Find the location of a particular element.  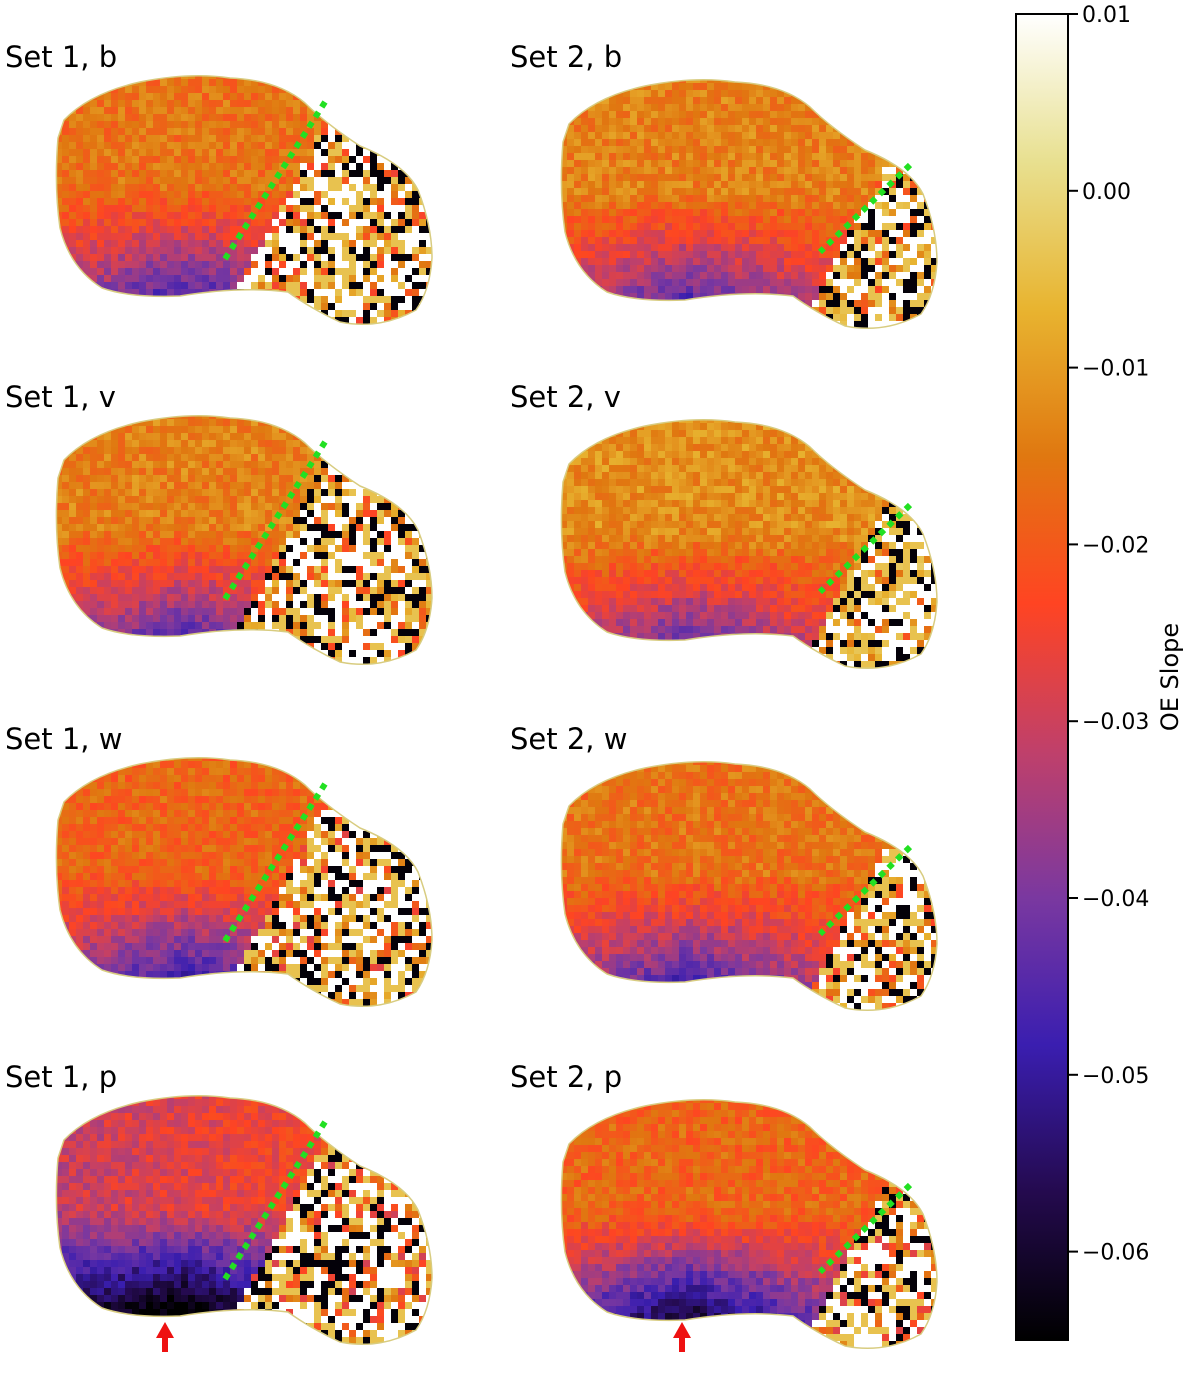

panel-p-set1: Set 1, p is located at coordinates (240, 1220).